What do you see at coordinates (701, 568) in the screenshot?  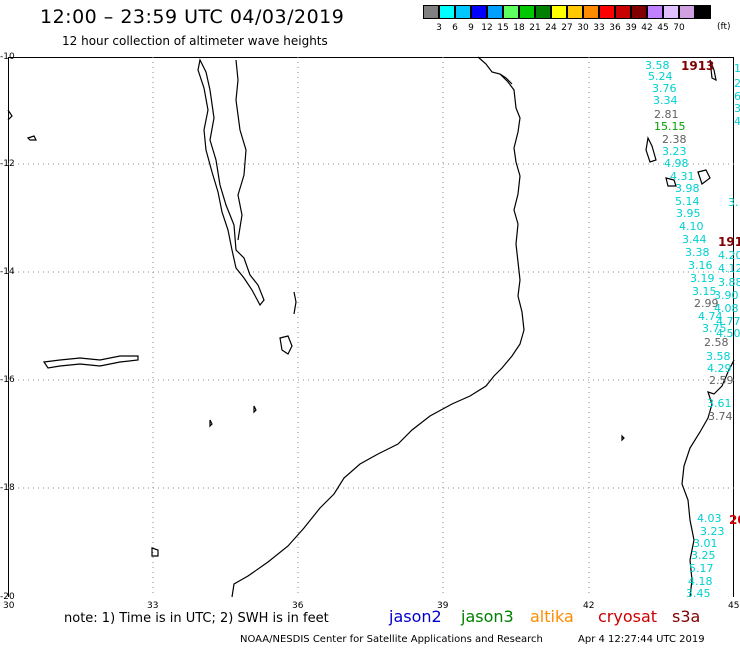 I see `wave-height-label: 5.17` at bounding box center [701, 568].